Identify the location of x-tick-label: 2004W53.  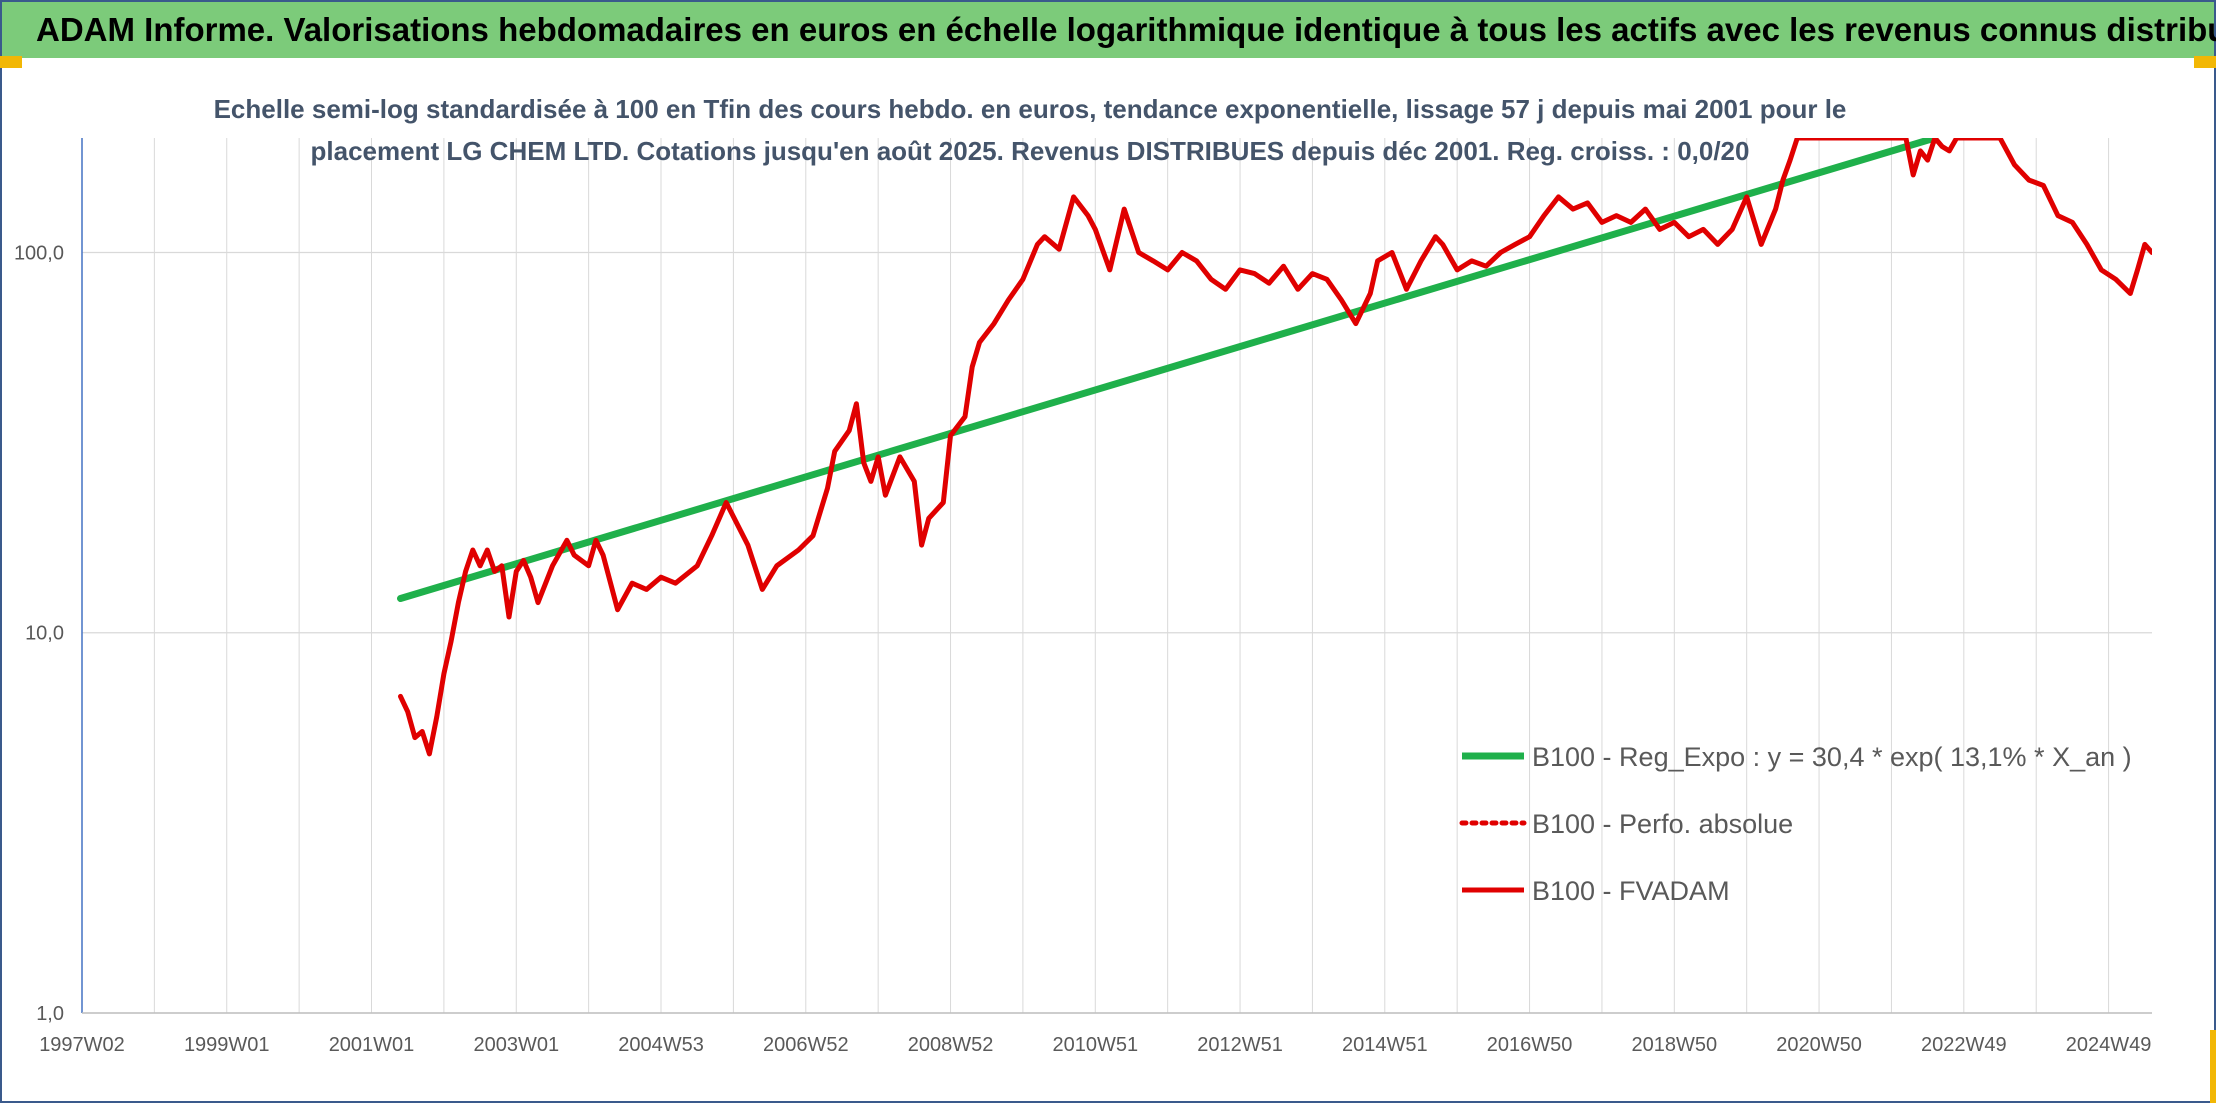
(661, 1045).